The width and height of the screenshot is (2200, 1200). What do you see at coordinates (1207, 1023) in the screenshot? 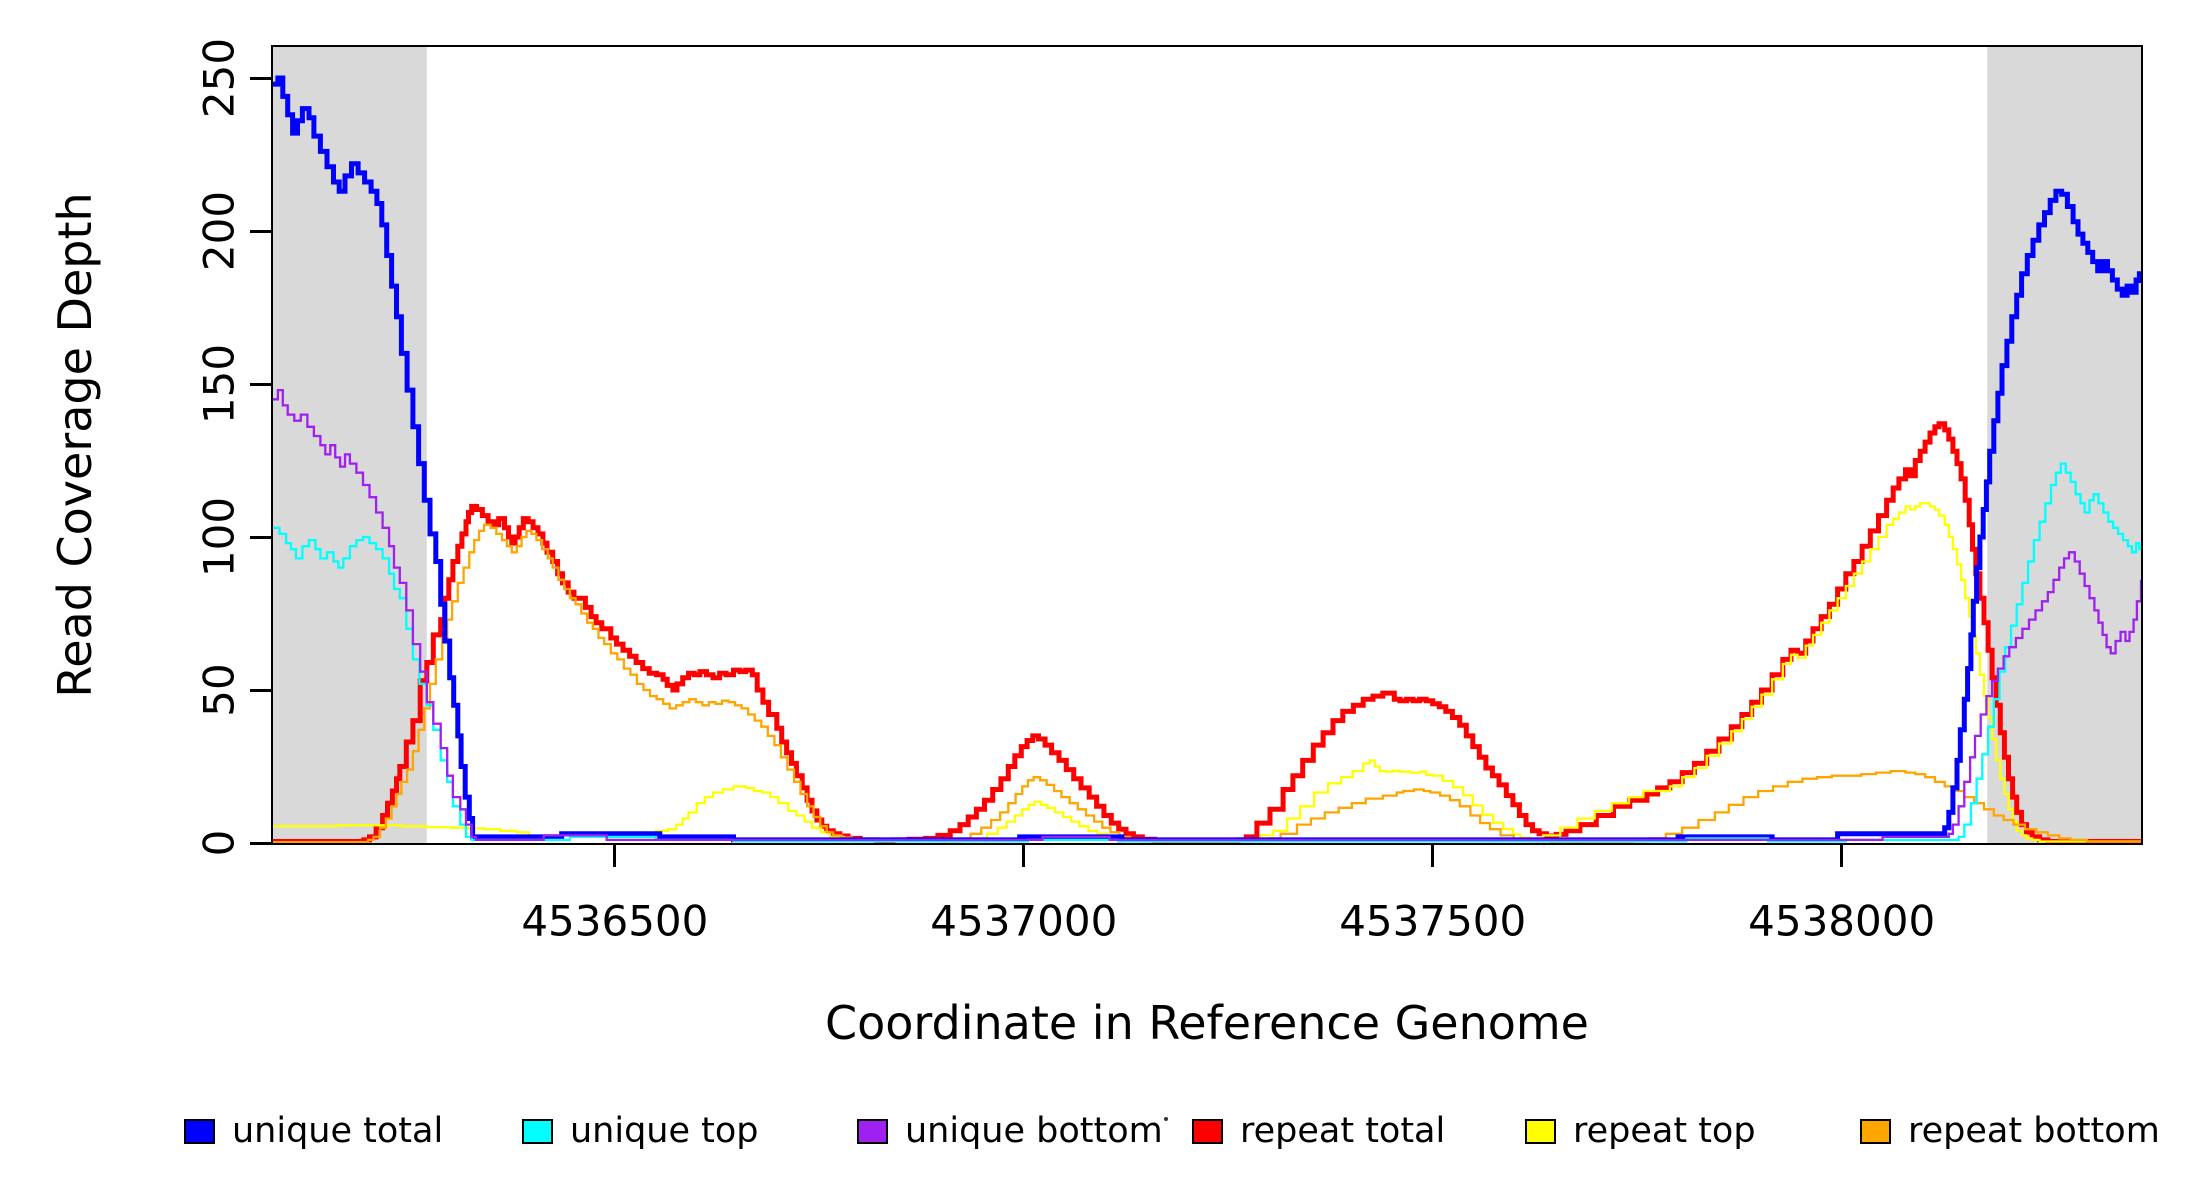
I see `x-axis-title: Coordinate in Reference Genome` at bounding box center [1207, 1023].